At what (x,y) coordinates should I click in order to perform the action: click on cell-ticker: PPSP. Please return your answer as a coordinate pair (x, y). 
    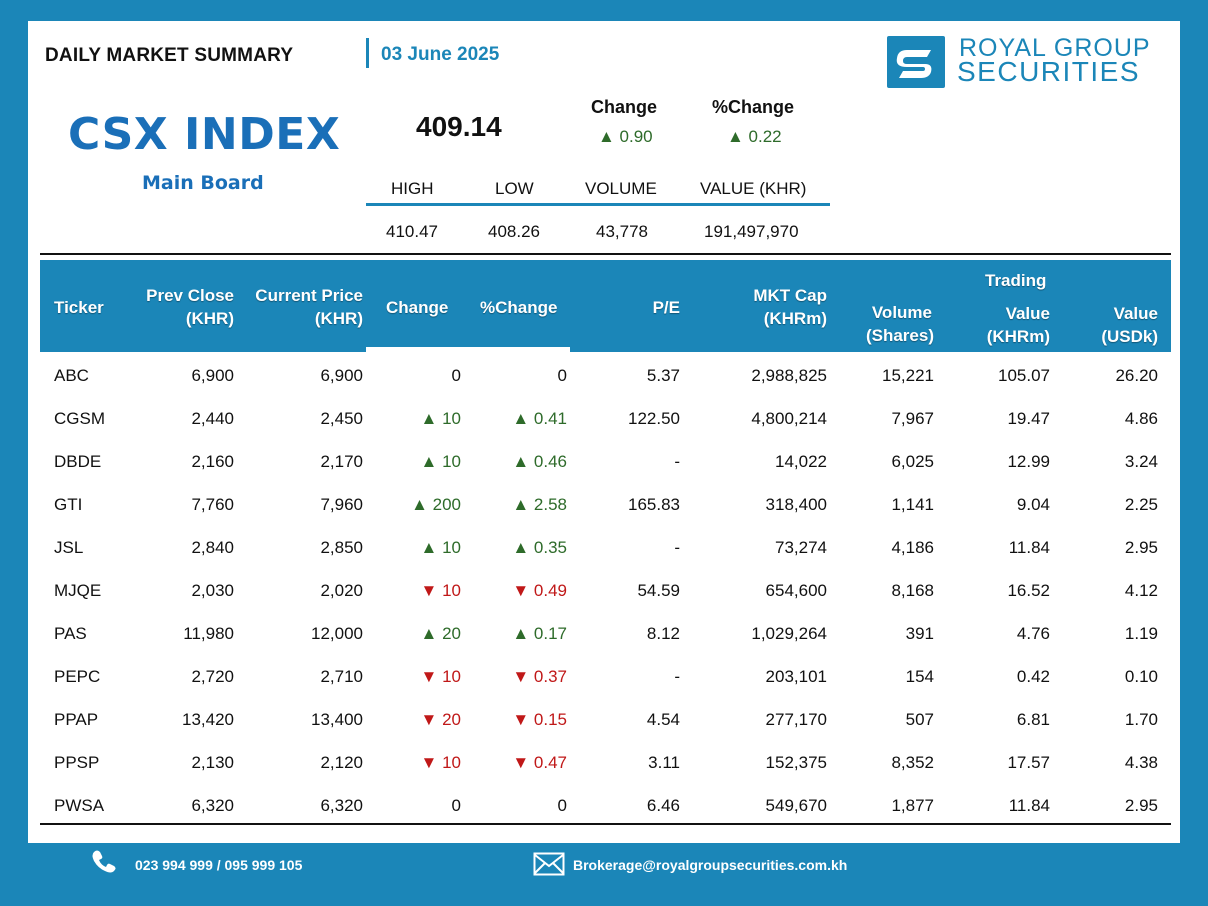
    Looking at the image, I should click on (77, 762).